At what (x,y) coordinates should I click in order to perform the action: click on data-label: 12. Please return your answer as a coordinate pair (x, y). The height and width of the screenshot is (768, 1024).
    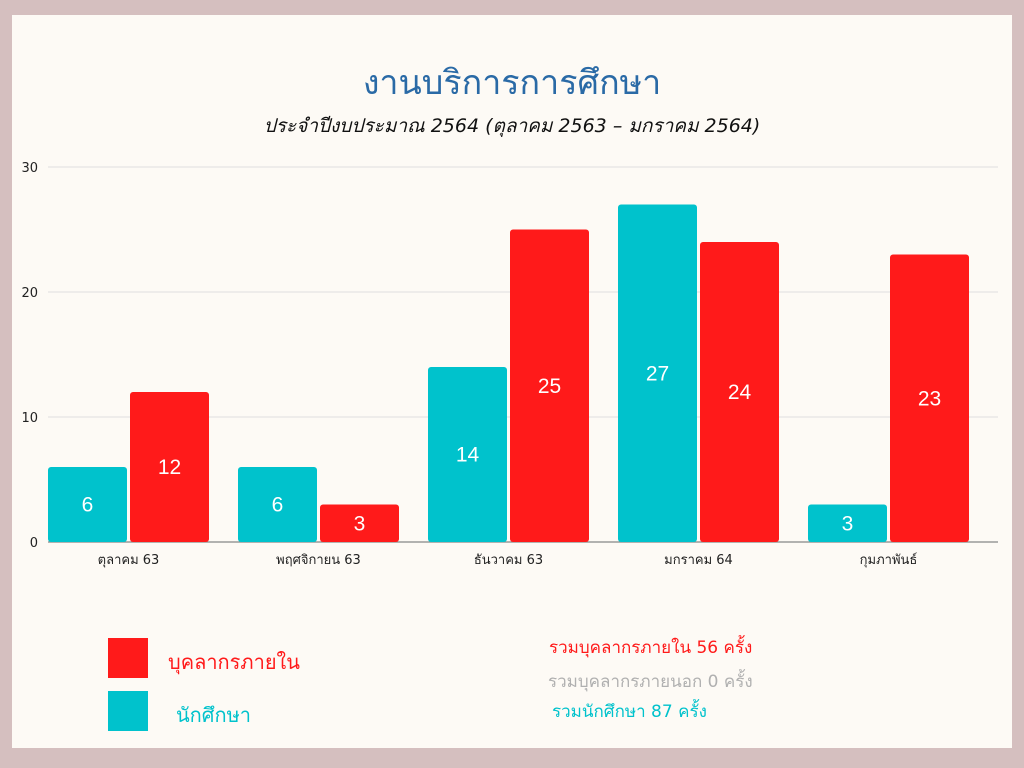
    Looking at the image, I should click on (169, 467).